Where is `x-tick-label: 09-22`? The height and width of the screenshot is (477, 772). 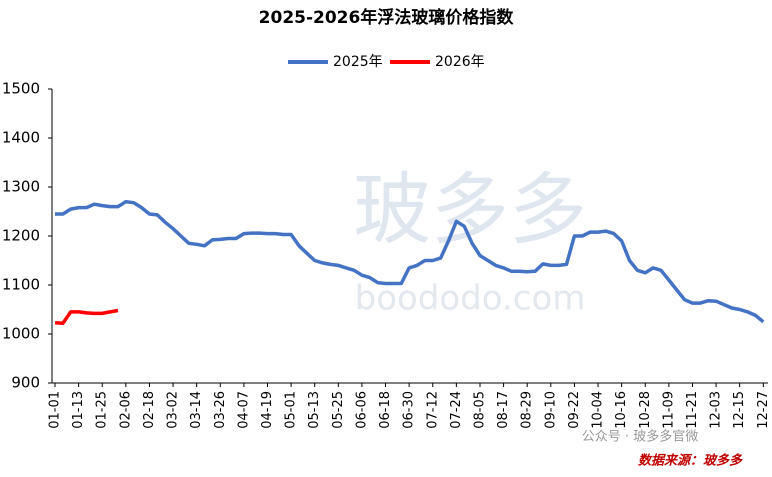
x-tick-label: 09-22 is located at coordinates (574, 410).